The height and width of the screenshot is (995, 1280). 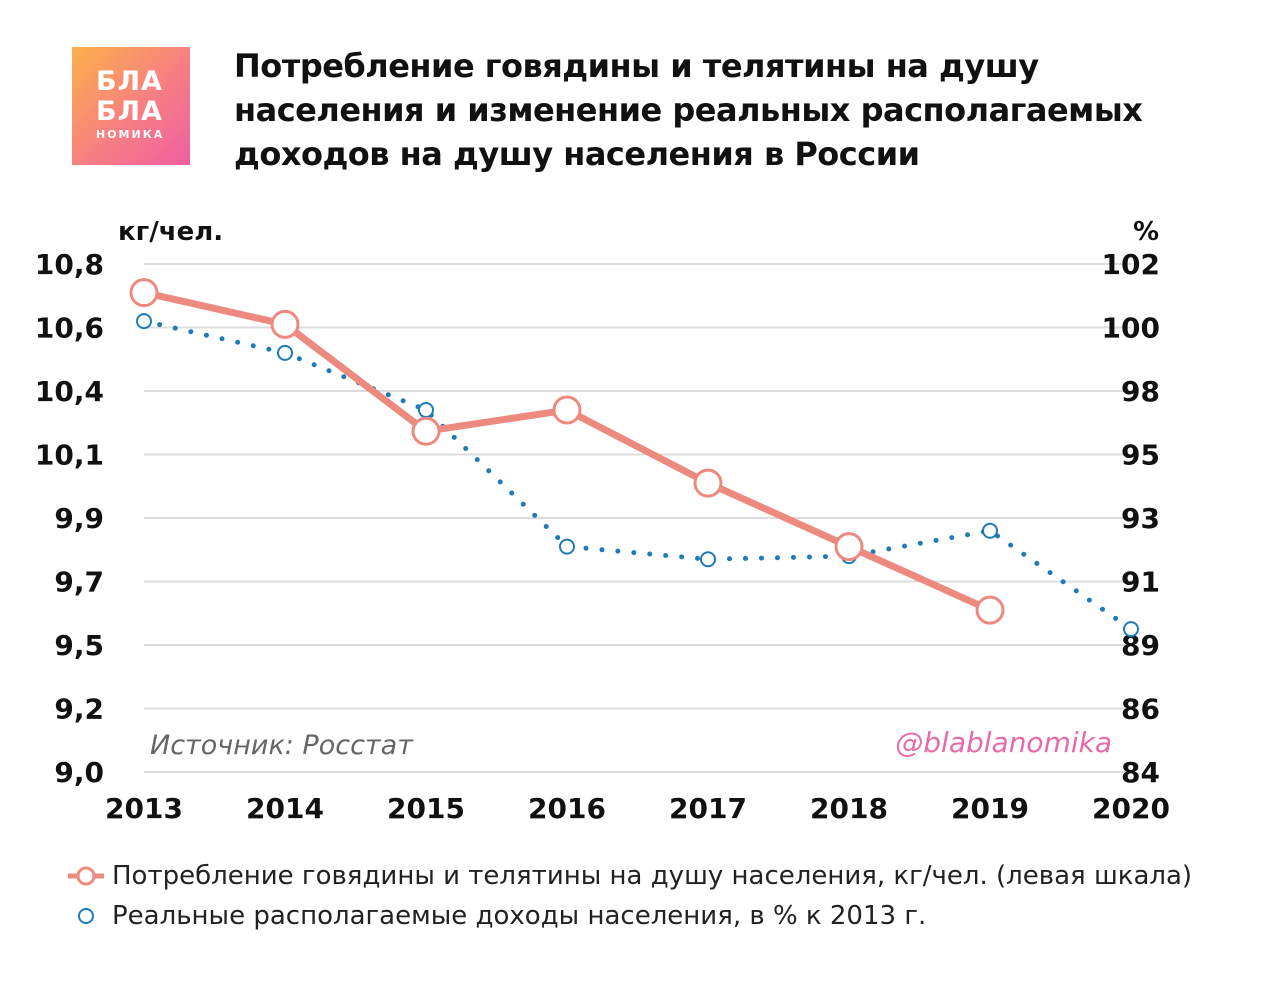 What do you see at coordinates (79, 772) in the screenshot?
I see `left-tick-label: 9,0` at bounding box center [79, 772].